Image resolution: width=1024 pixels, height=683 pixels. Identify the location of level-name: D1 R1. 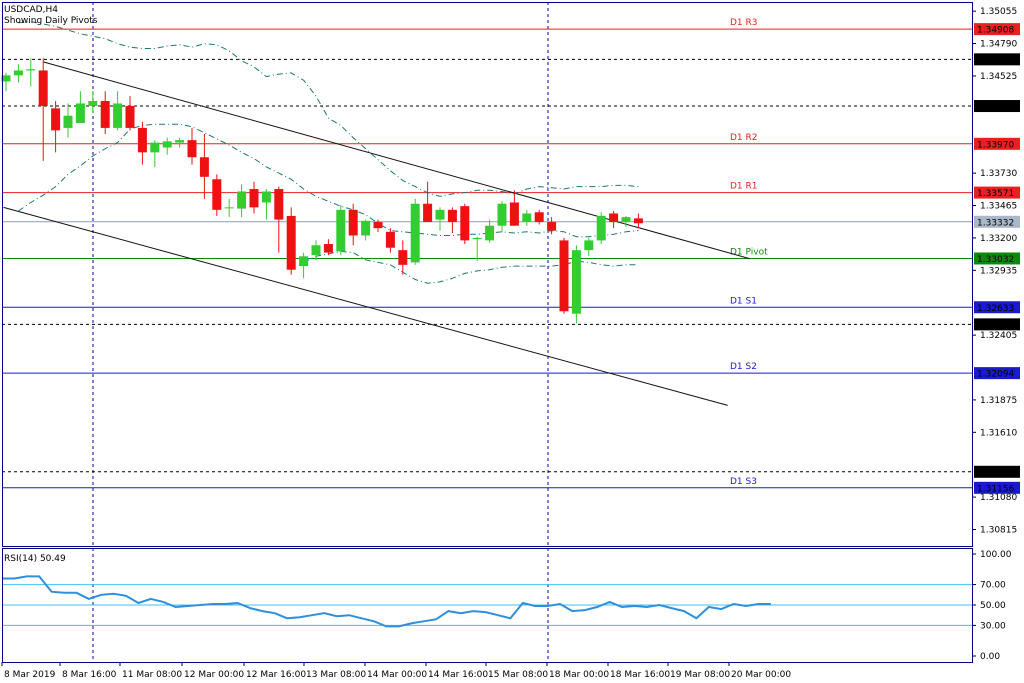
(744, 187).